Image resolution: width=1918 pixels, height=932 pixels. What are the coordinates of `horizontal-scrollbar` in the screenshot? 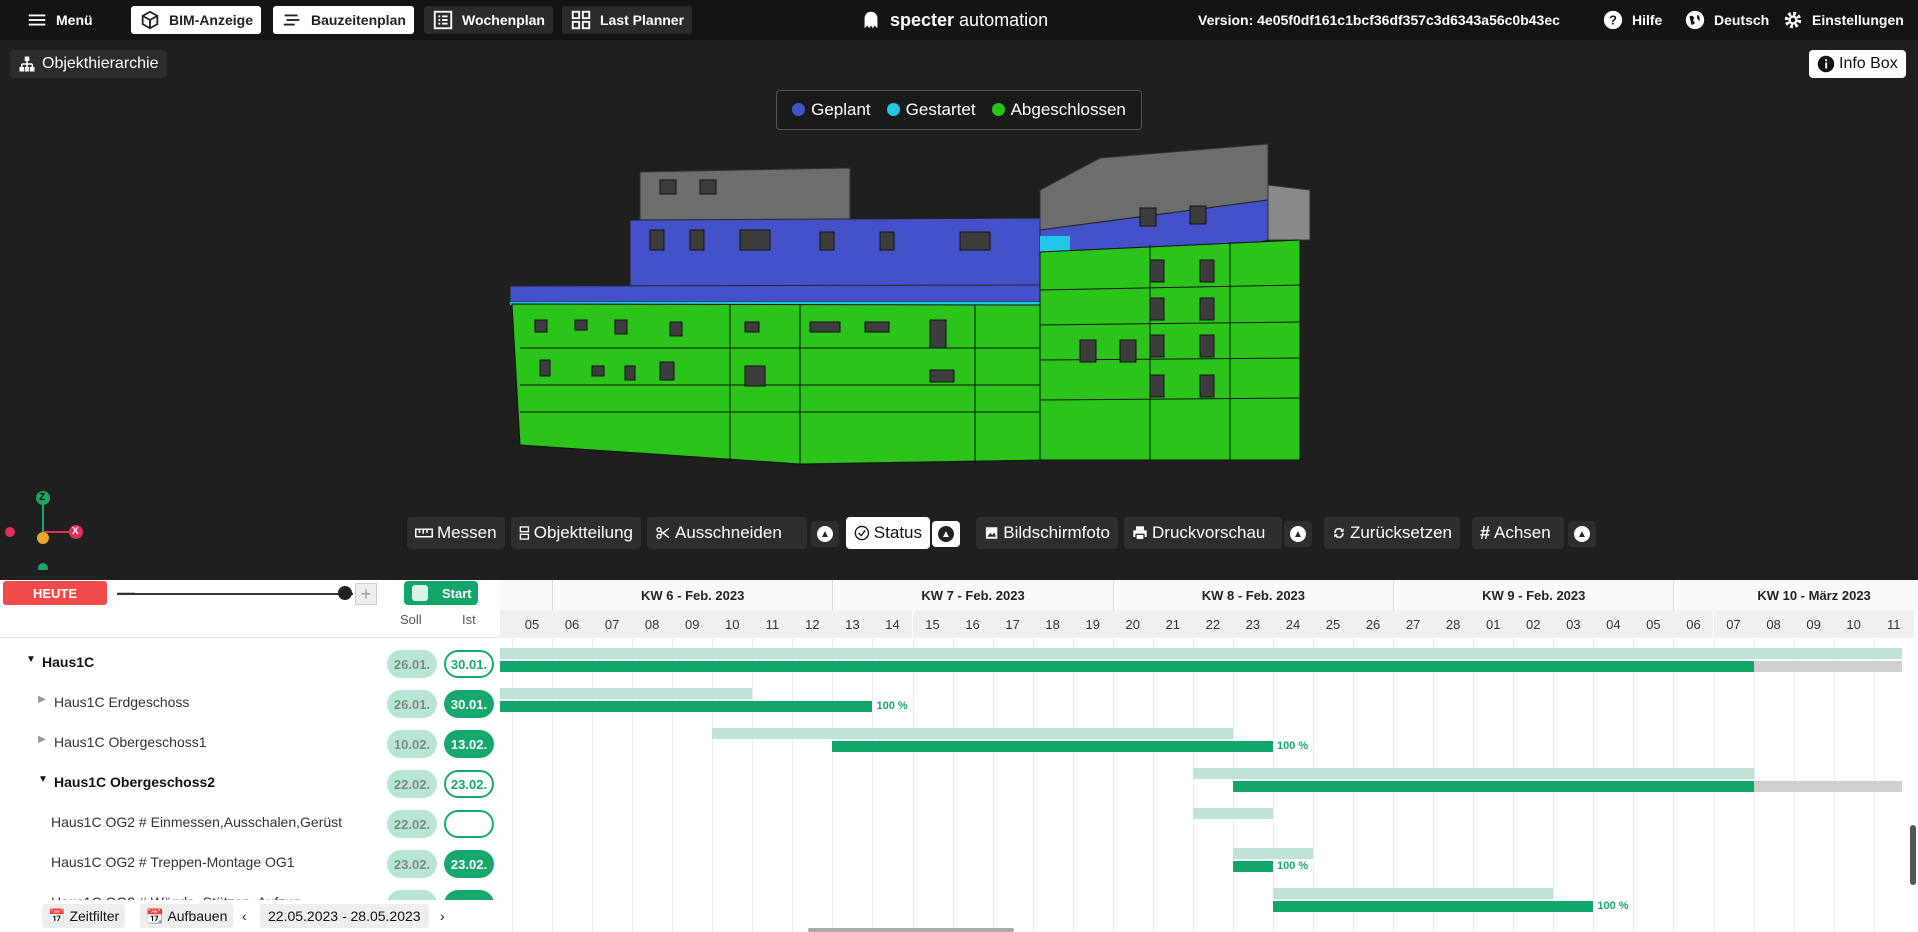 It's located at (911, 930).